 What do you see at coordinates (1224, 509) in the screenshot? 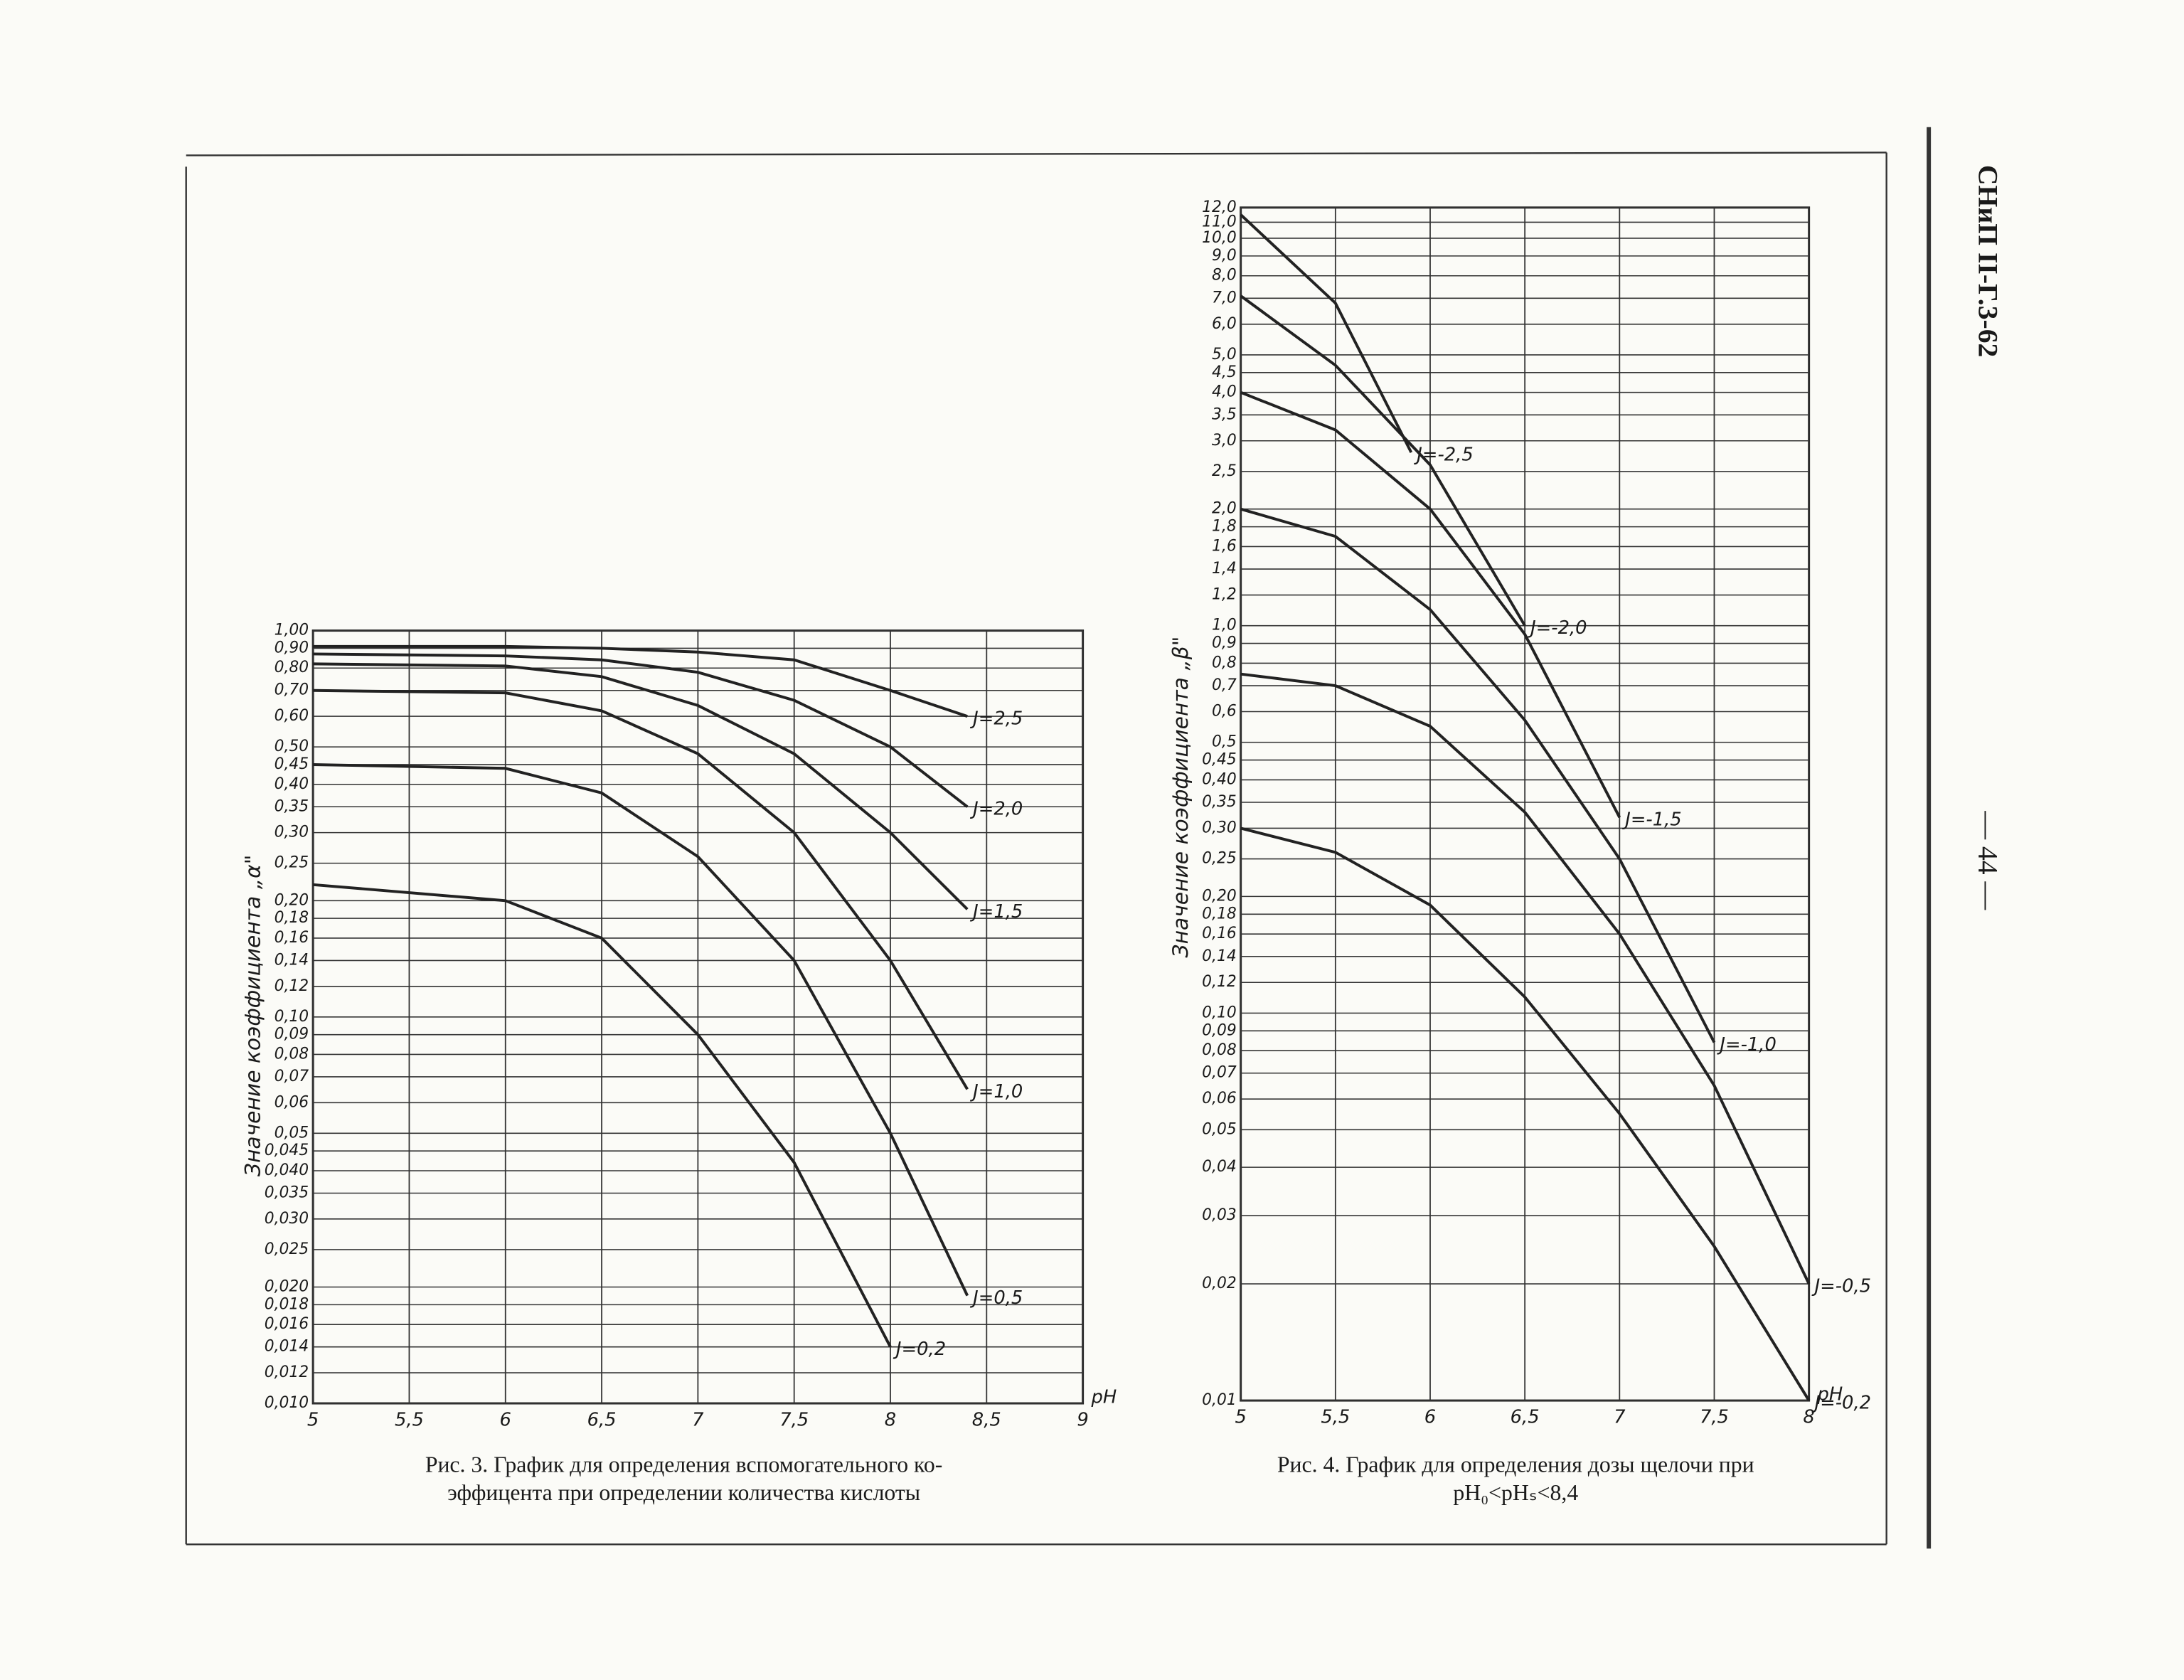
I see `y-tick-label: 2,0` at bounding box center [1224, 509].